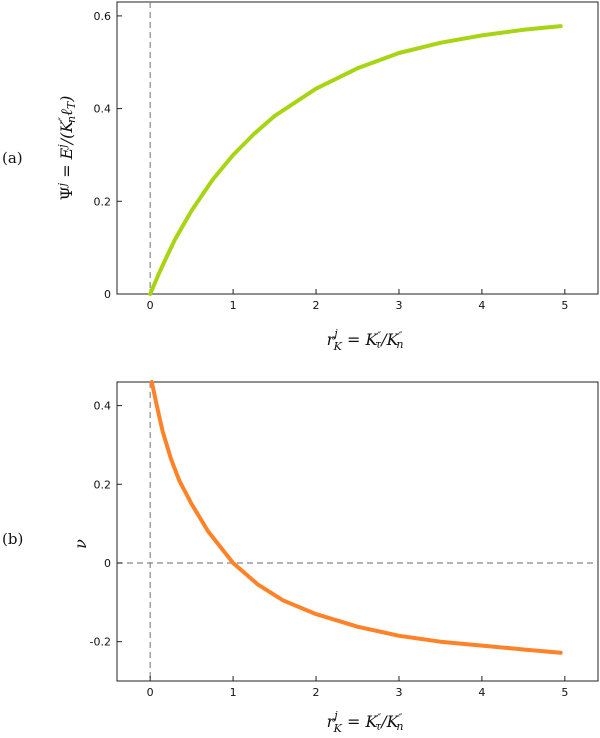 The height and width of the screenshot is (738, 600). What do you see at coordinates (100, 642) in the screenshot?
I see `y-tick-label: -0.2` at bounding box center [100, 642].